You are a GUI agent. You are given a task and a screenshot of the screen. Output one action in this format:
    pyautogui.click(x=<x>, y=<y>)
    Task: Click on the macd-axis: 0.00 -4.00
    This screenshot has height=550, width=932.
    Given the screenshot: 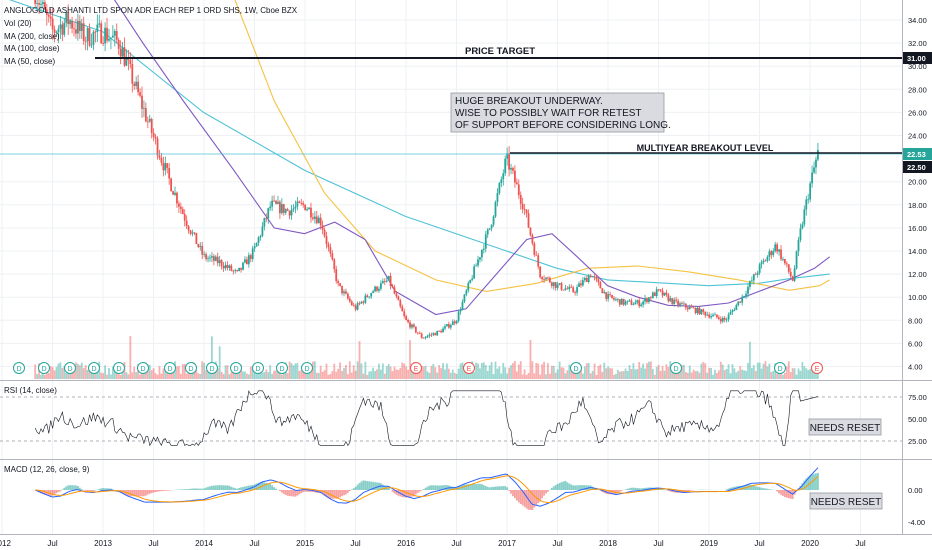 What is the action you would take?
    pyautogui.click(x=916, y=506)
    